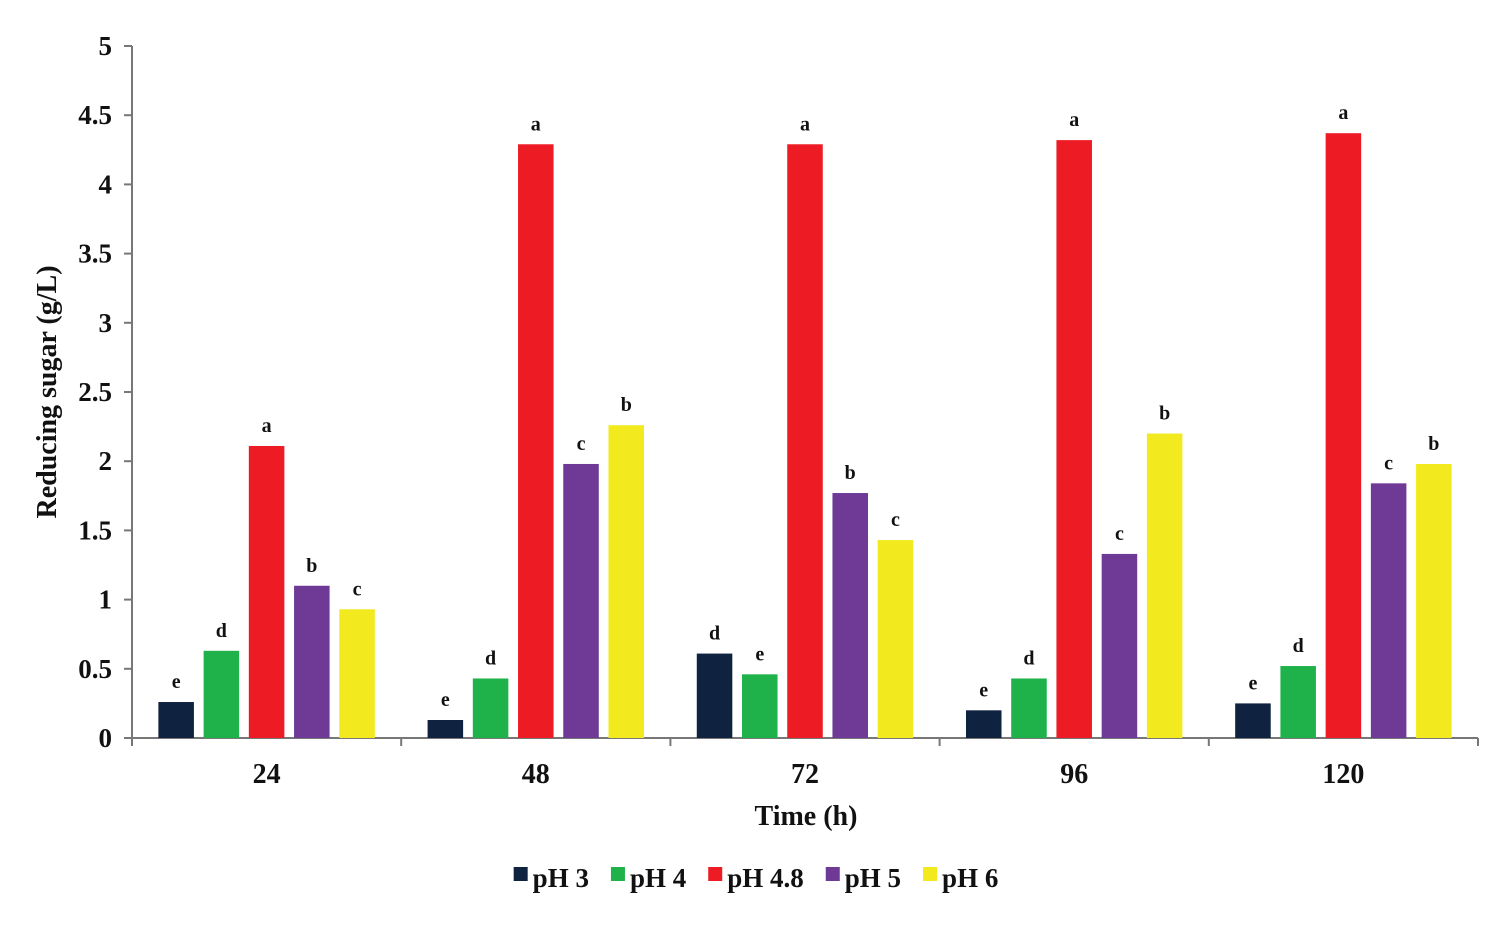 This screenshot has height=937, width=1512. Describe the element at coordinates (95, 392) in the screenshot. I see `y-tick-label: 2.5` at that location.